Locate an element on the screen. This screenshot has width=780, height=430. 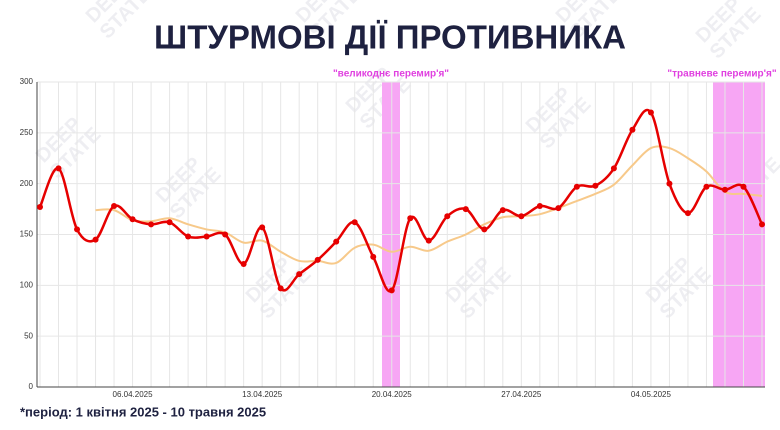
annotation: "великоднє перемир'я" is located at coordinates (391, 74).